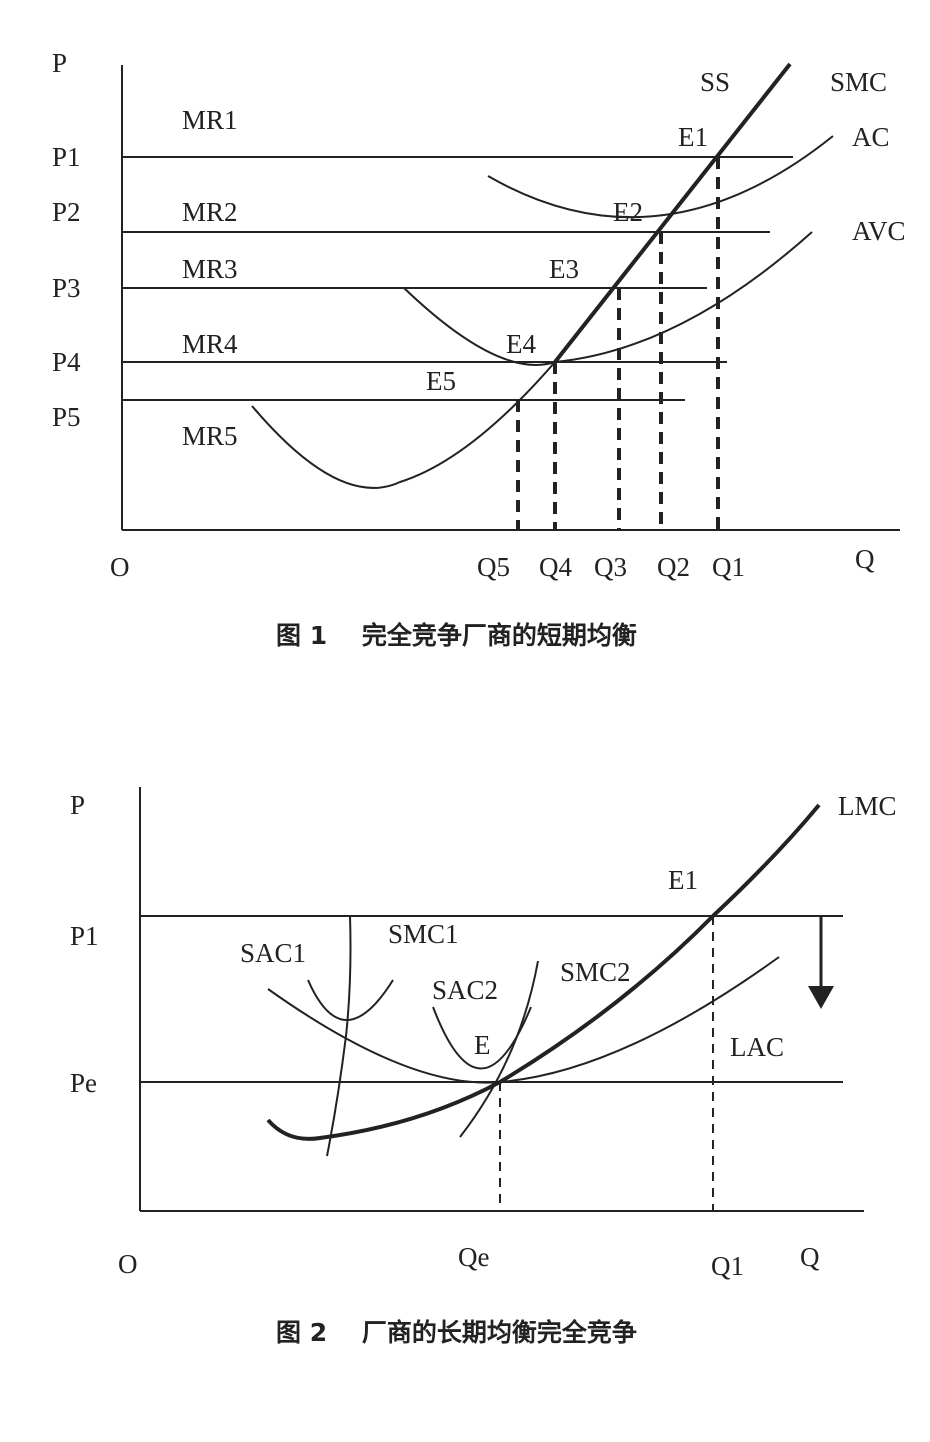  I want to click on fig2-arrow-down-icon, so click(821, 997).